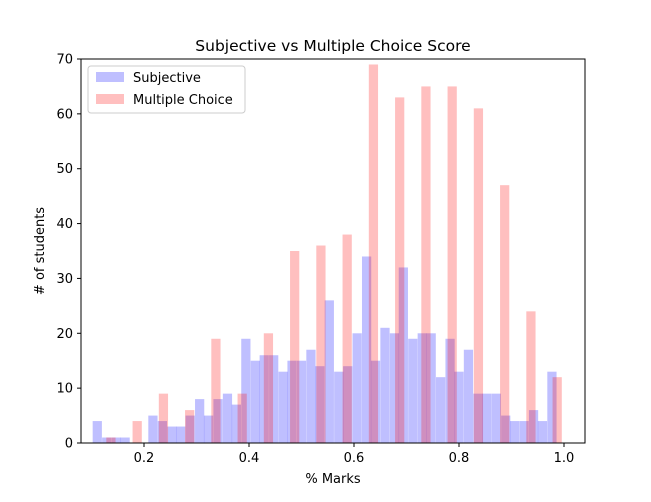  I want to click on y-tick-label: 10, so click(64, 389).